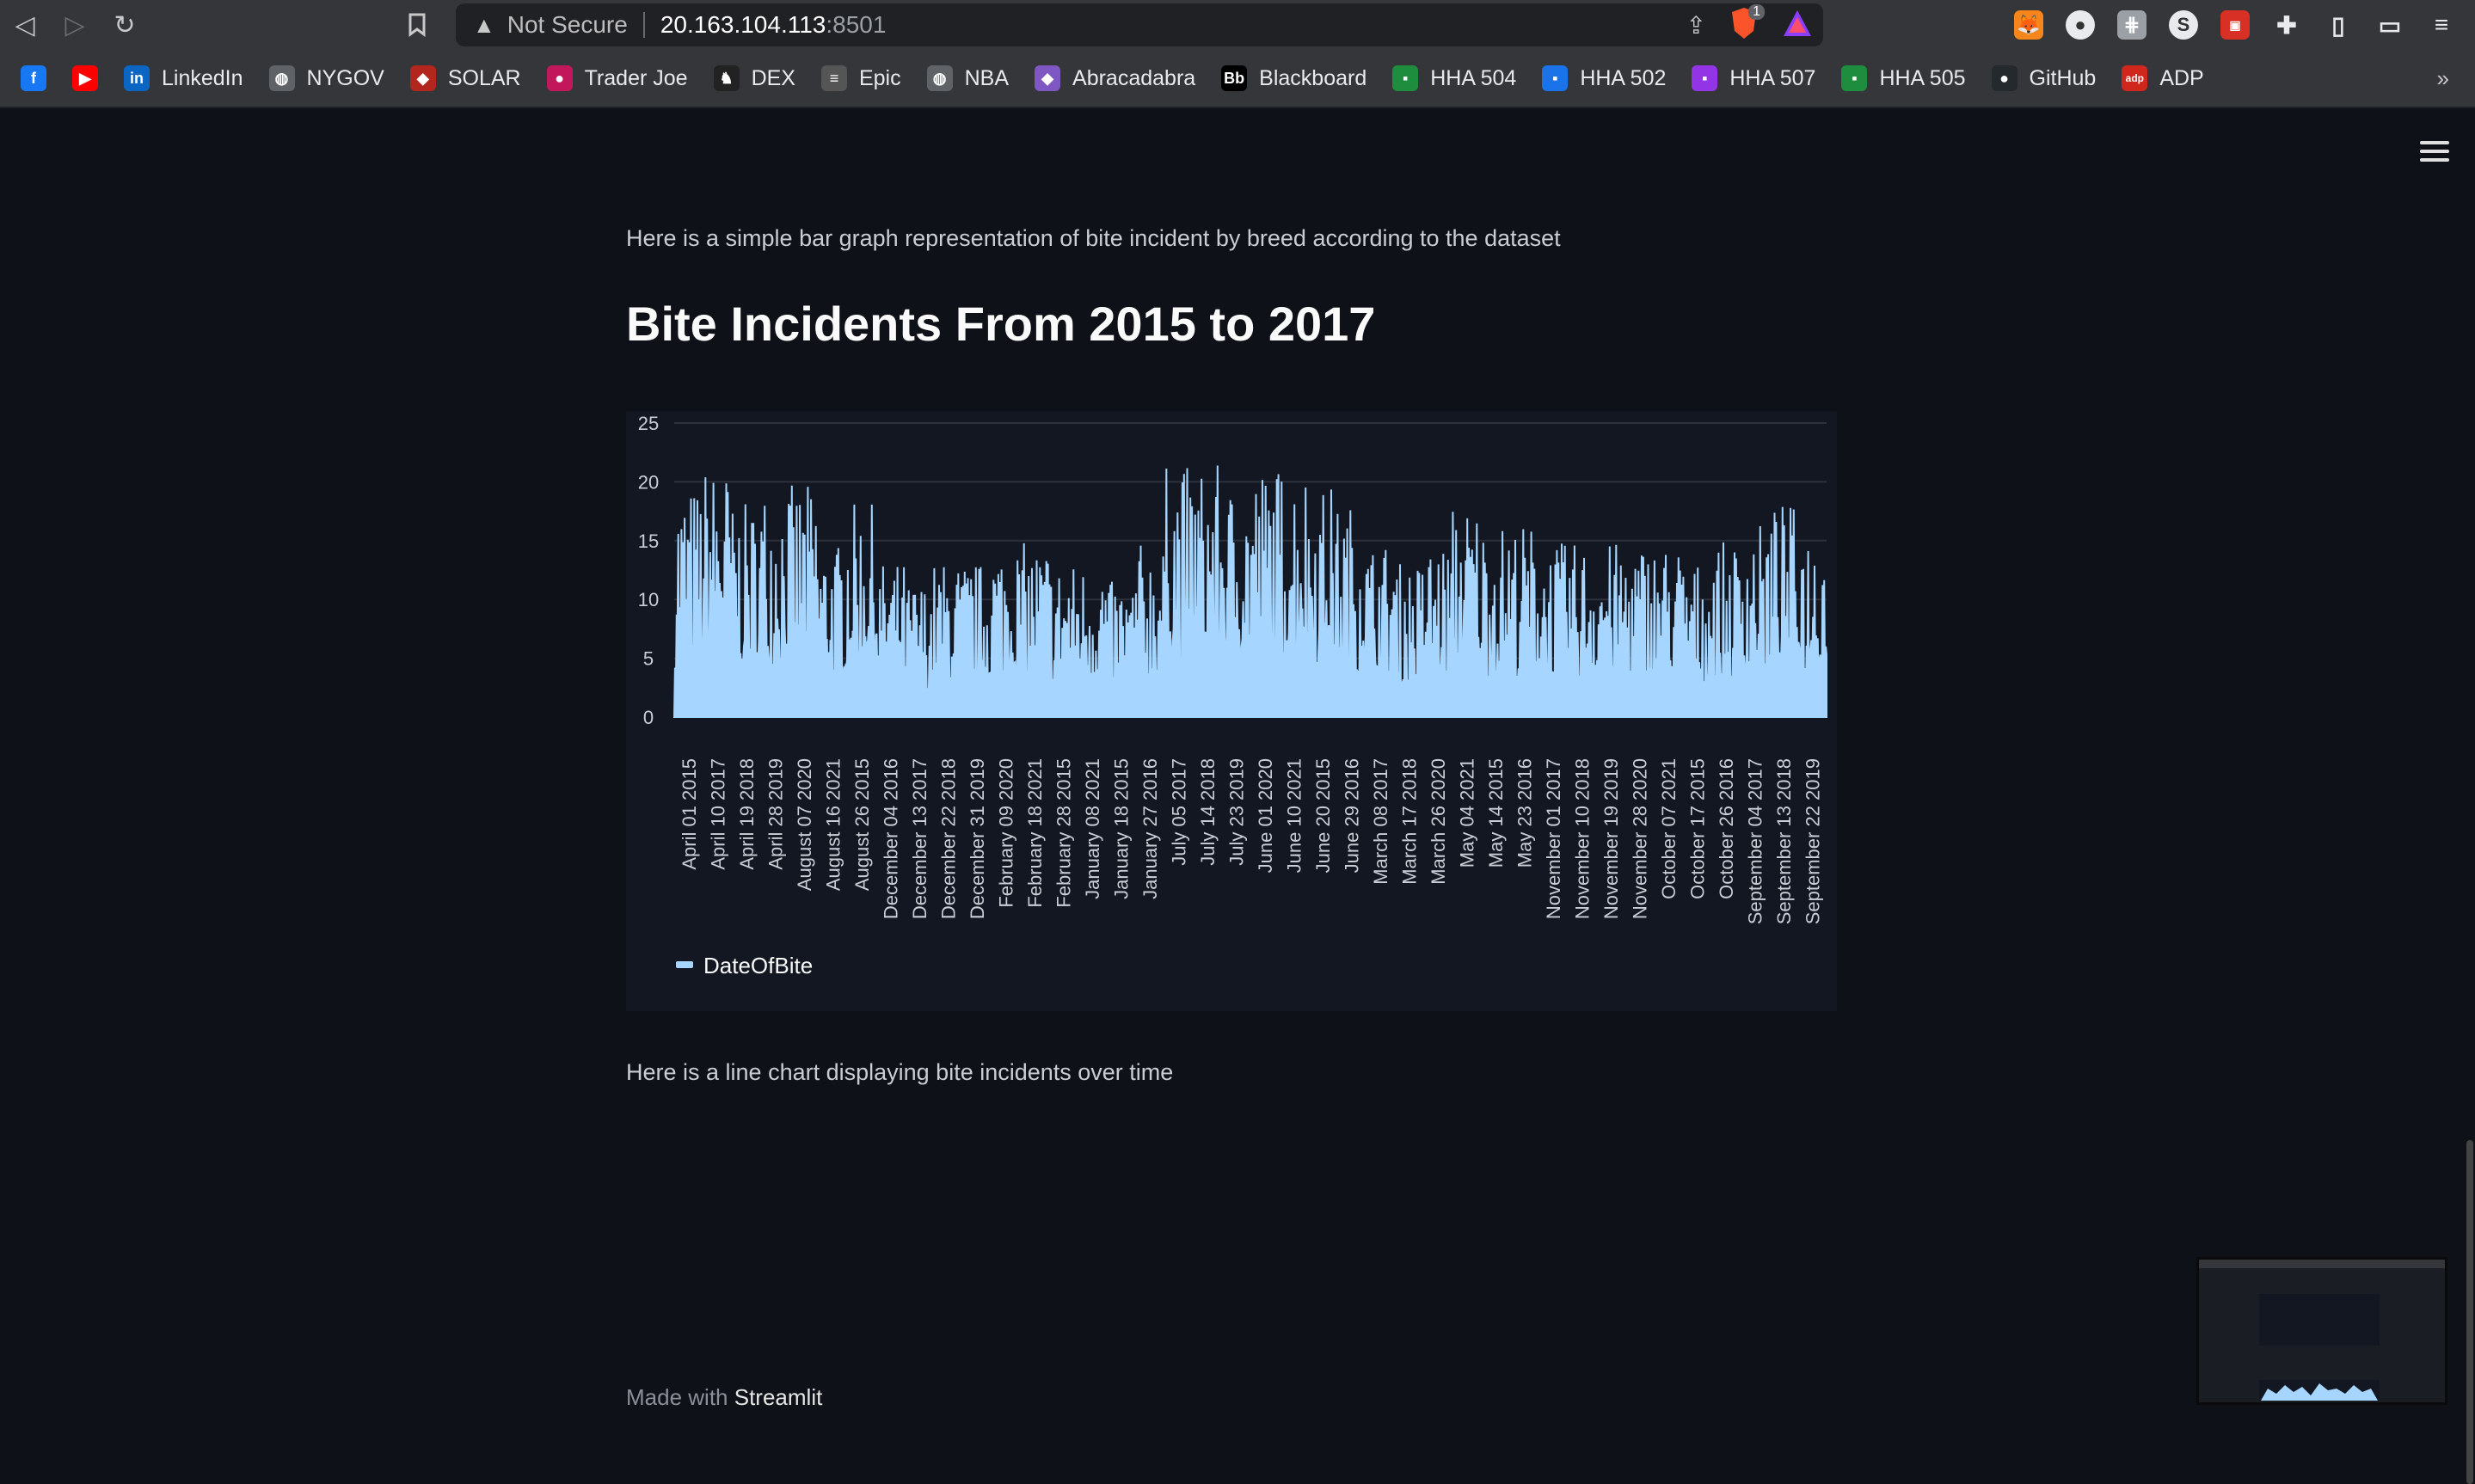 Image resolution: width=2475 pixels, height=1484 pixels. Describe the element at coordinates (1784, 841) in the screenshot. I see `x-tick-label: September 13 2018` at that location.